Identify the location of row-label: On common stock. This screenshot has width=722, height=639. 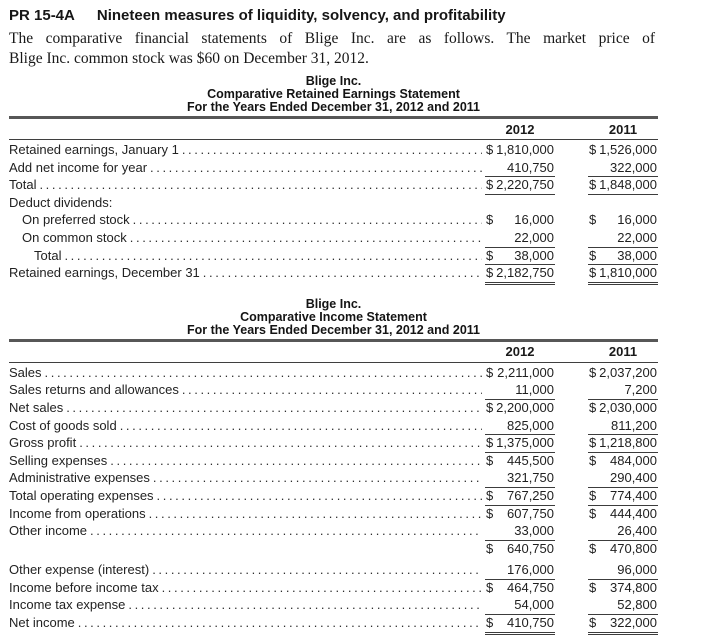
(74, 237).